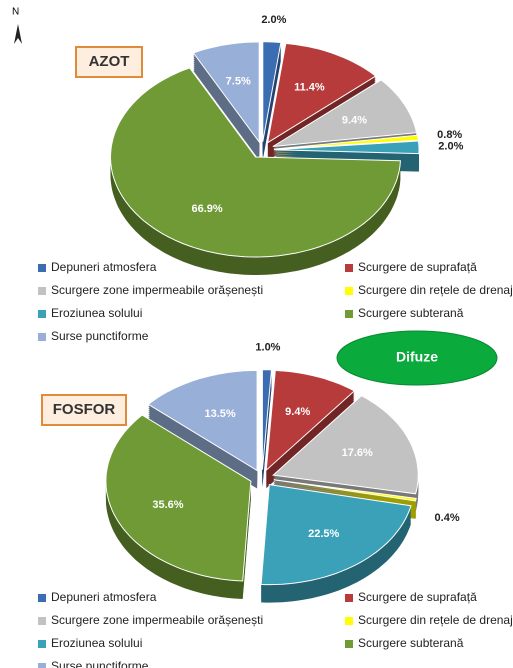 Image resolution: width=513 pixels, height=668 pixels. Describe the element at coordinates (238, 82) in the screenshot. I see `data-label: 7.5%` at that location.